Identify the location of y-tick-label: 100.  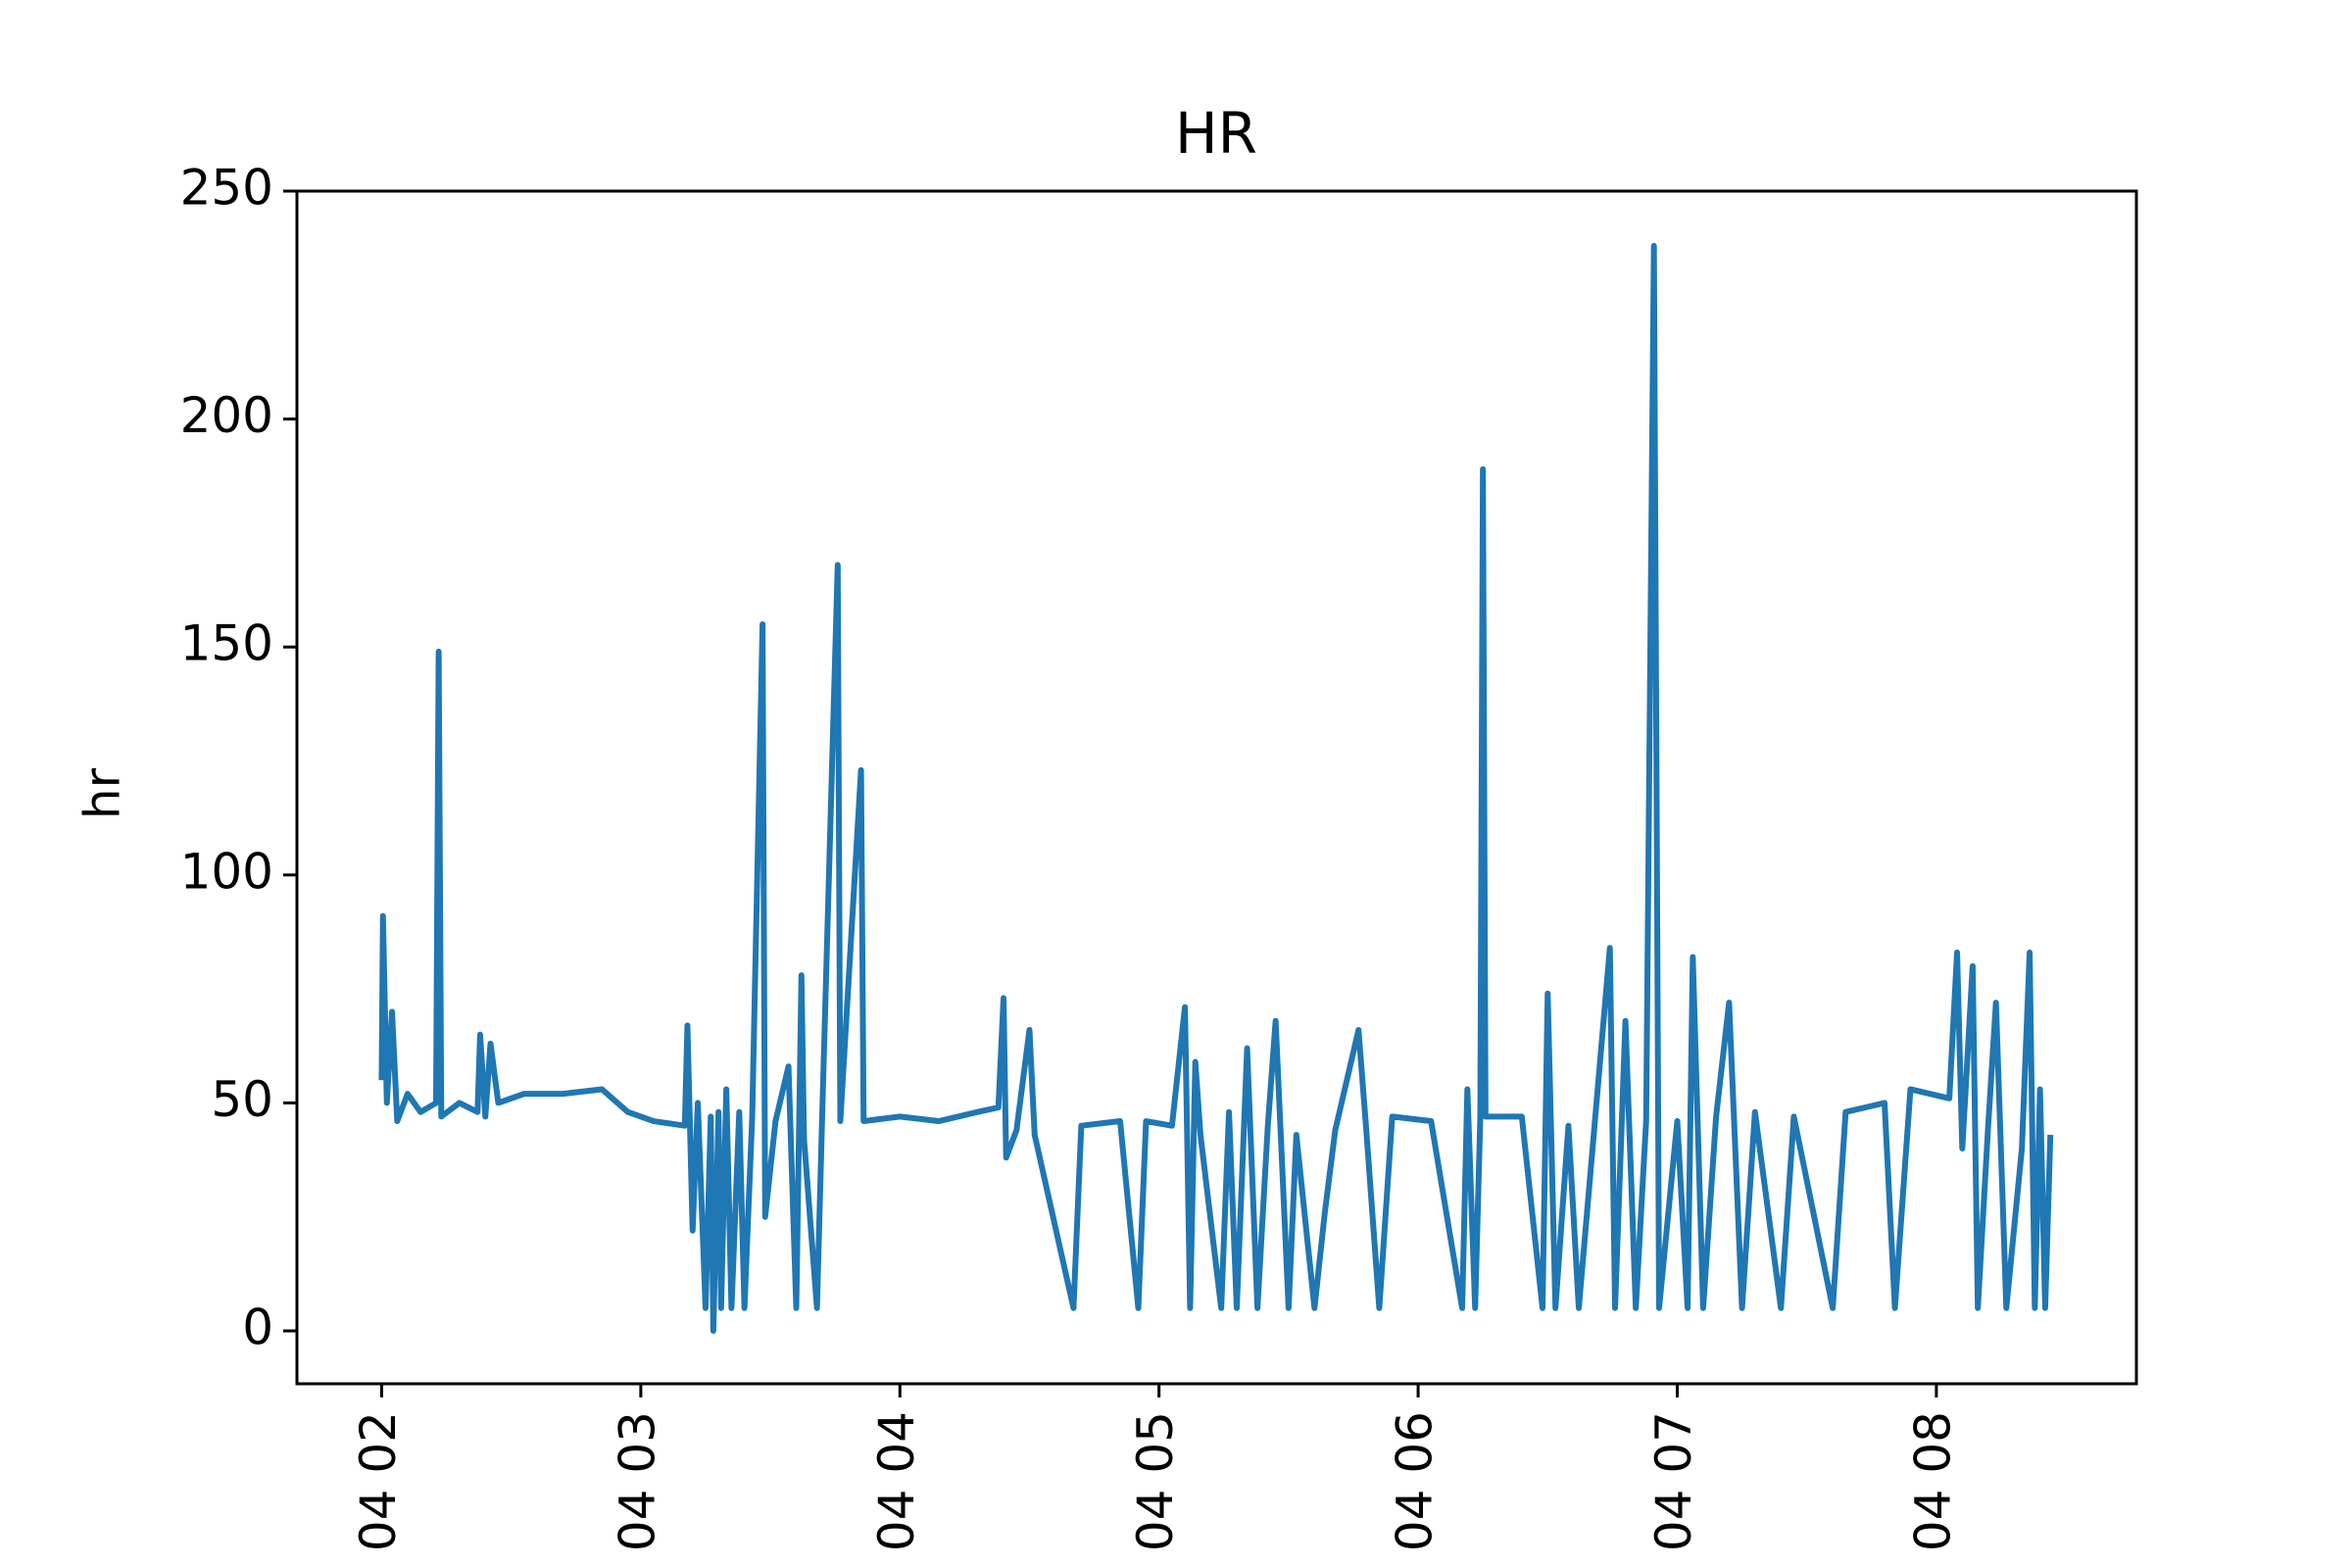
(226, 871).